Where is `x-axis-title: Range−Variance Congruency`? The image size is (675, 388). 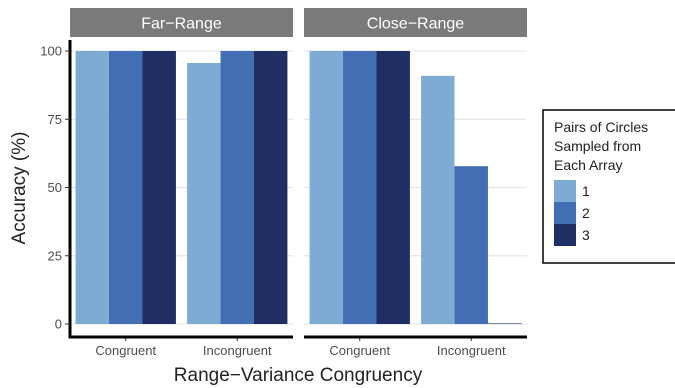 x-axis-title: Range−Variance Congruency is located at coordinates (298, 375).